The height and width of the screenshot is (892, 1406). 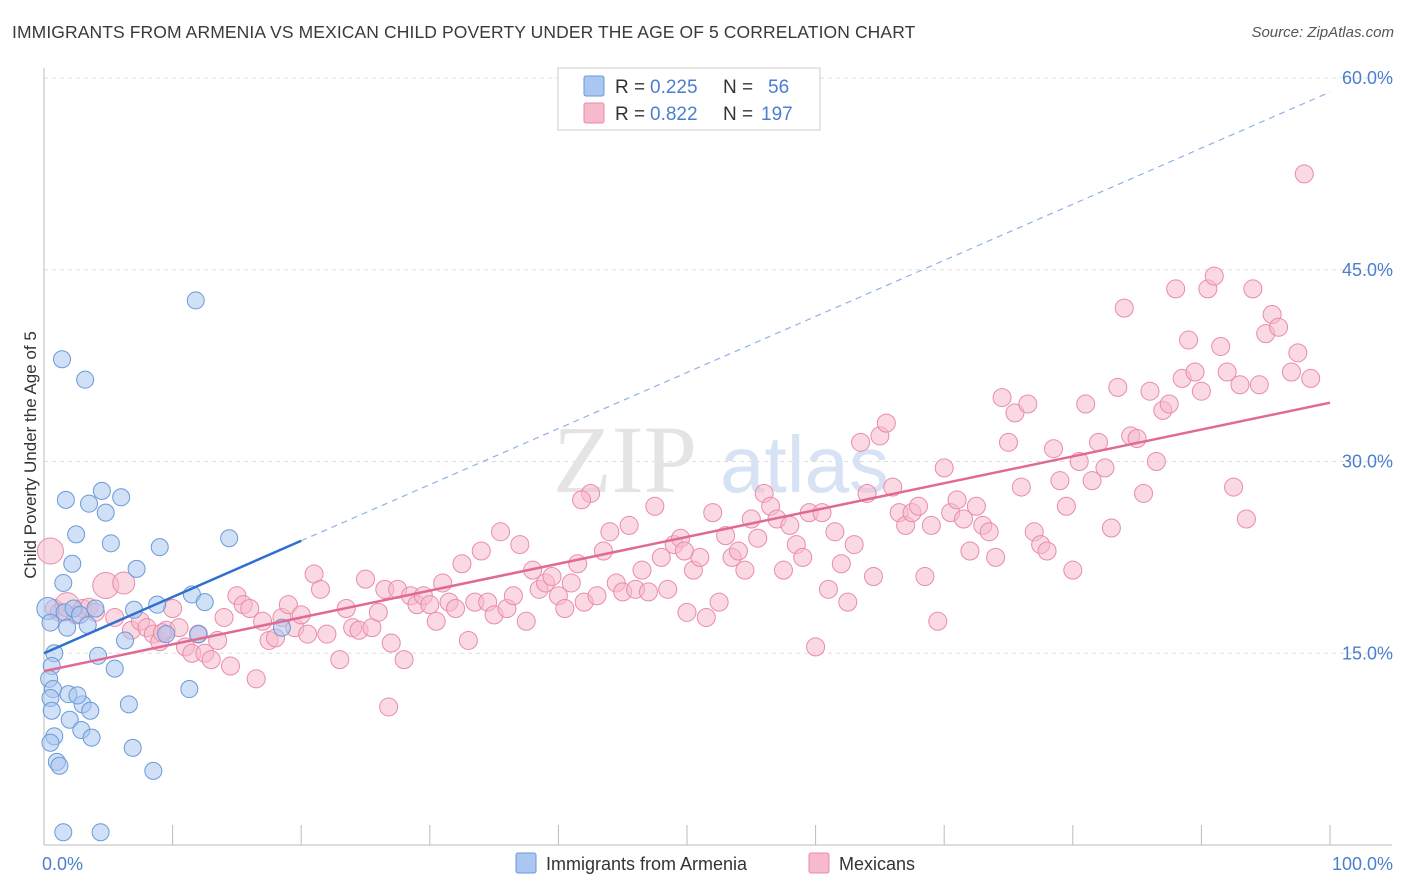 What do you see at coordinates (738, 114) in the screenshot?
I see `legend-mexico-n-label: N =` at bounding box center [738, 114].